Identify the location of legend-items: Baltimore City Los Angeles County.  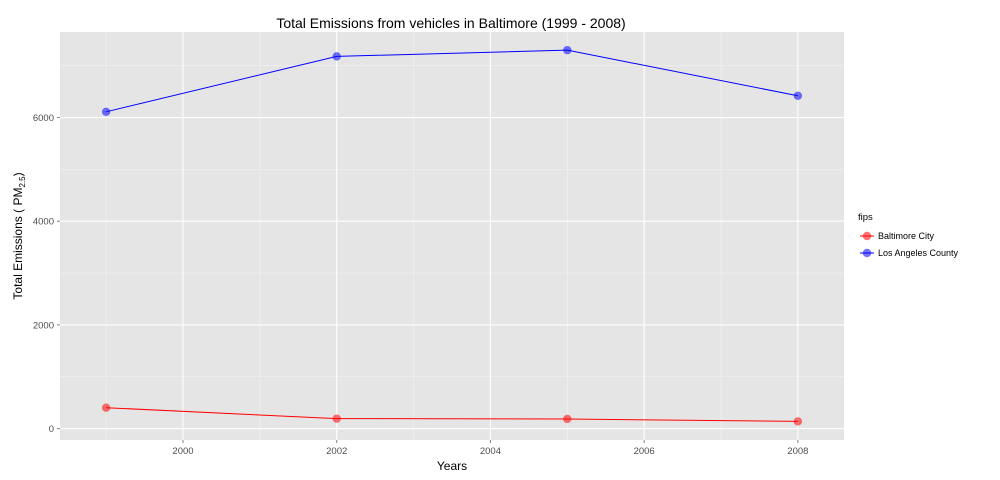
(909, 244).